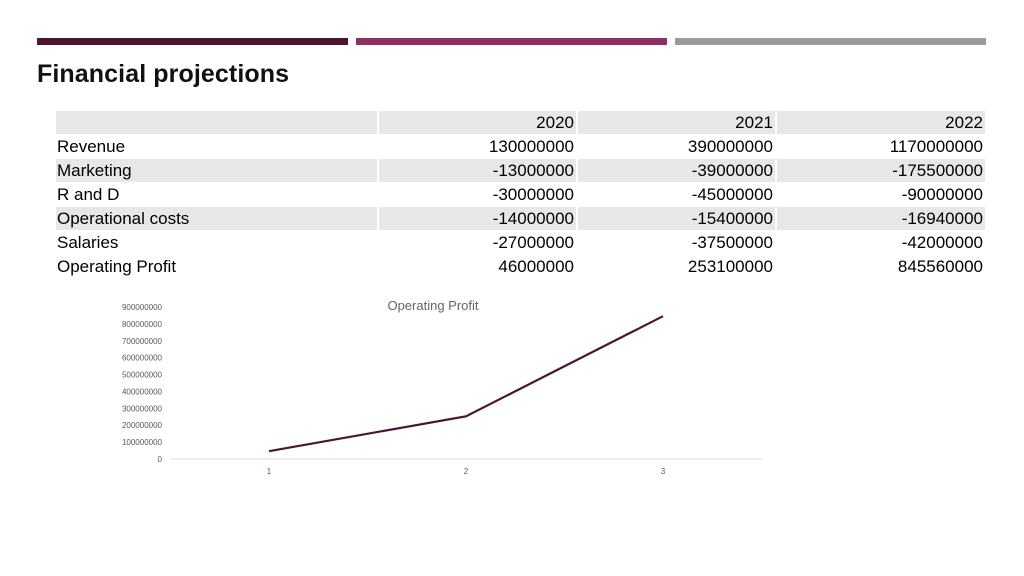 The width and height of the screenshot is (1024, 576). I want to click on y-tick-label: 0, so click(160, 459).